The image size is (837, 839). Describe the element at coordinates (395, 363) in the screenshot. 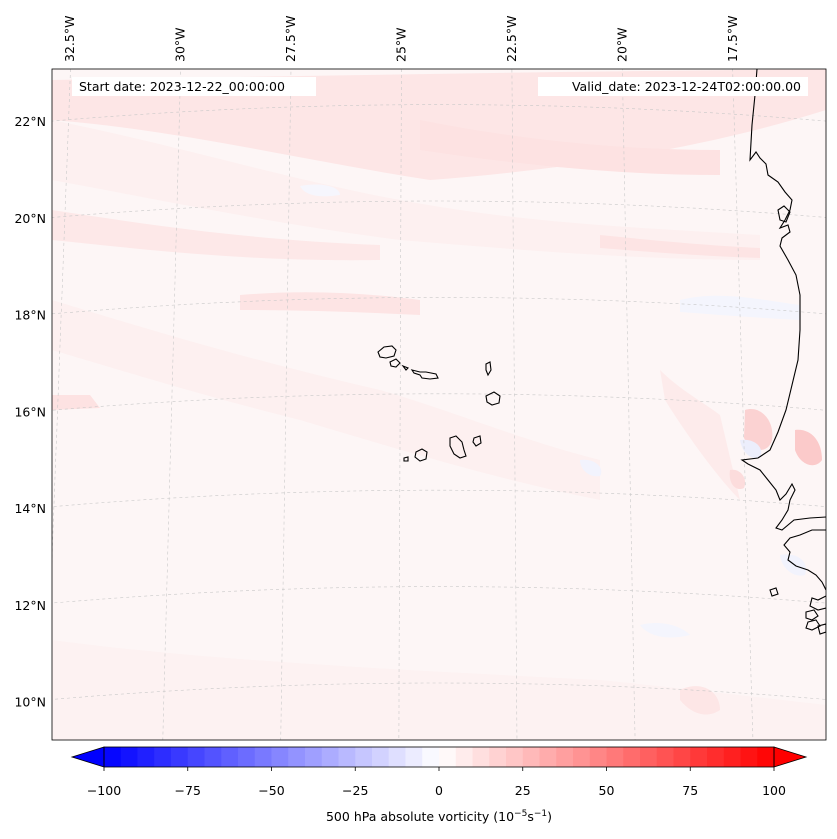

I see `island-sao-vicente` at that location.